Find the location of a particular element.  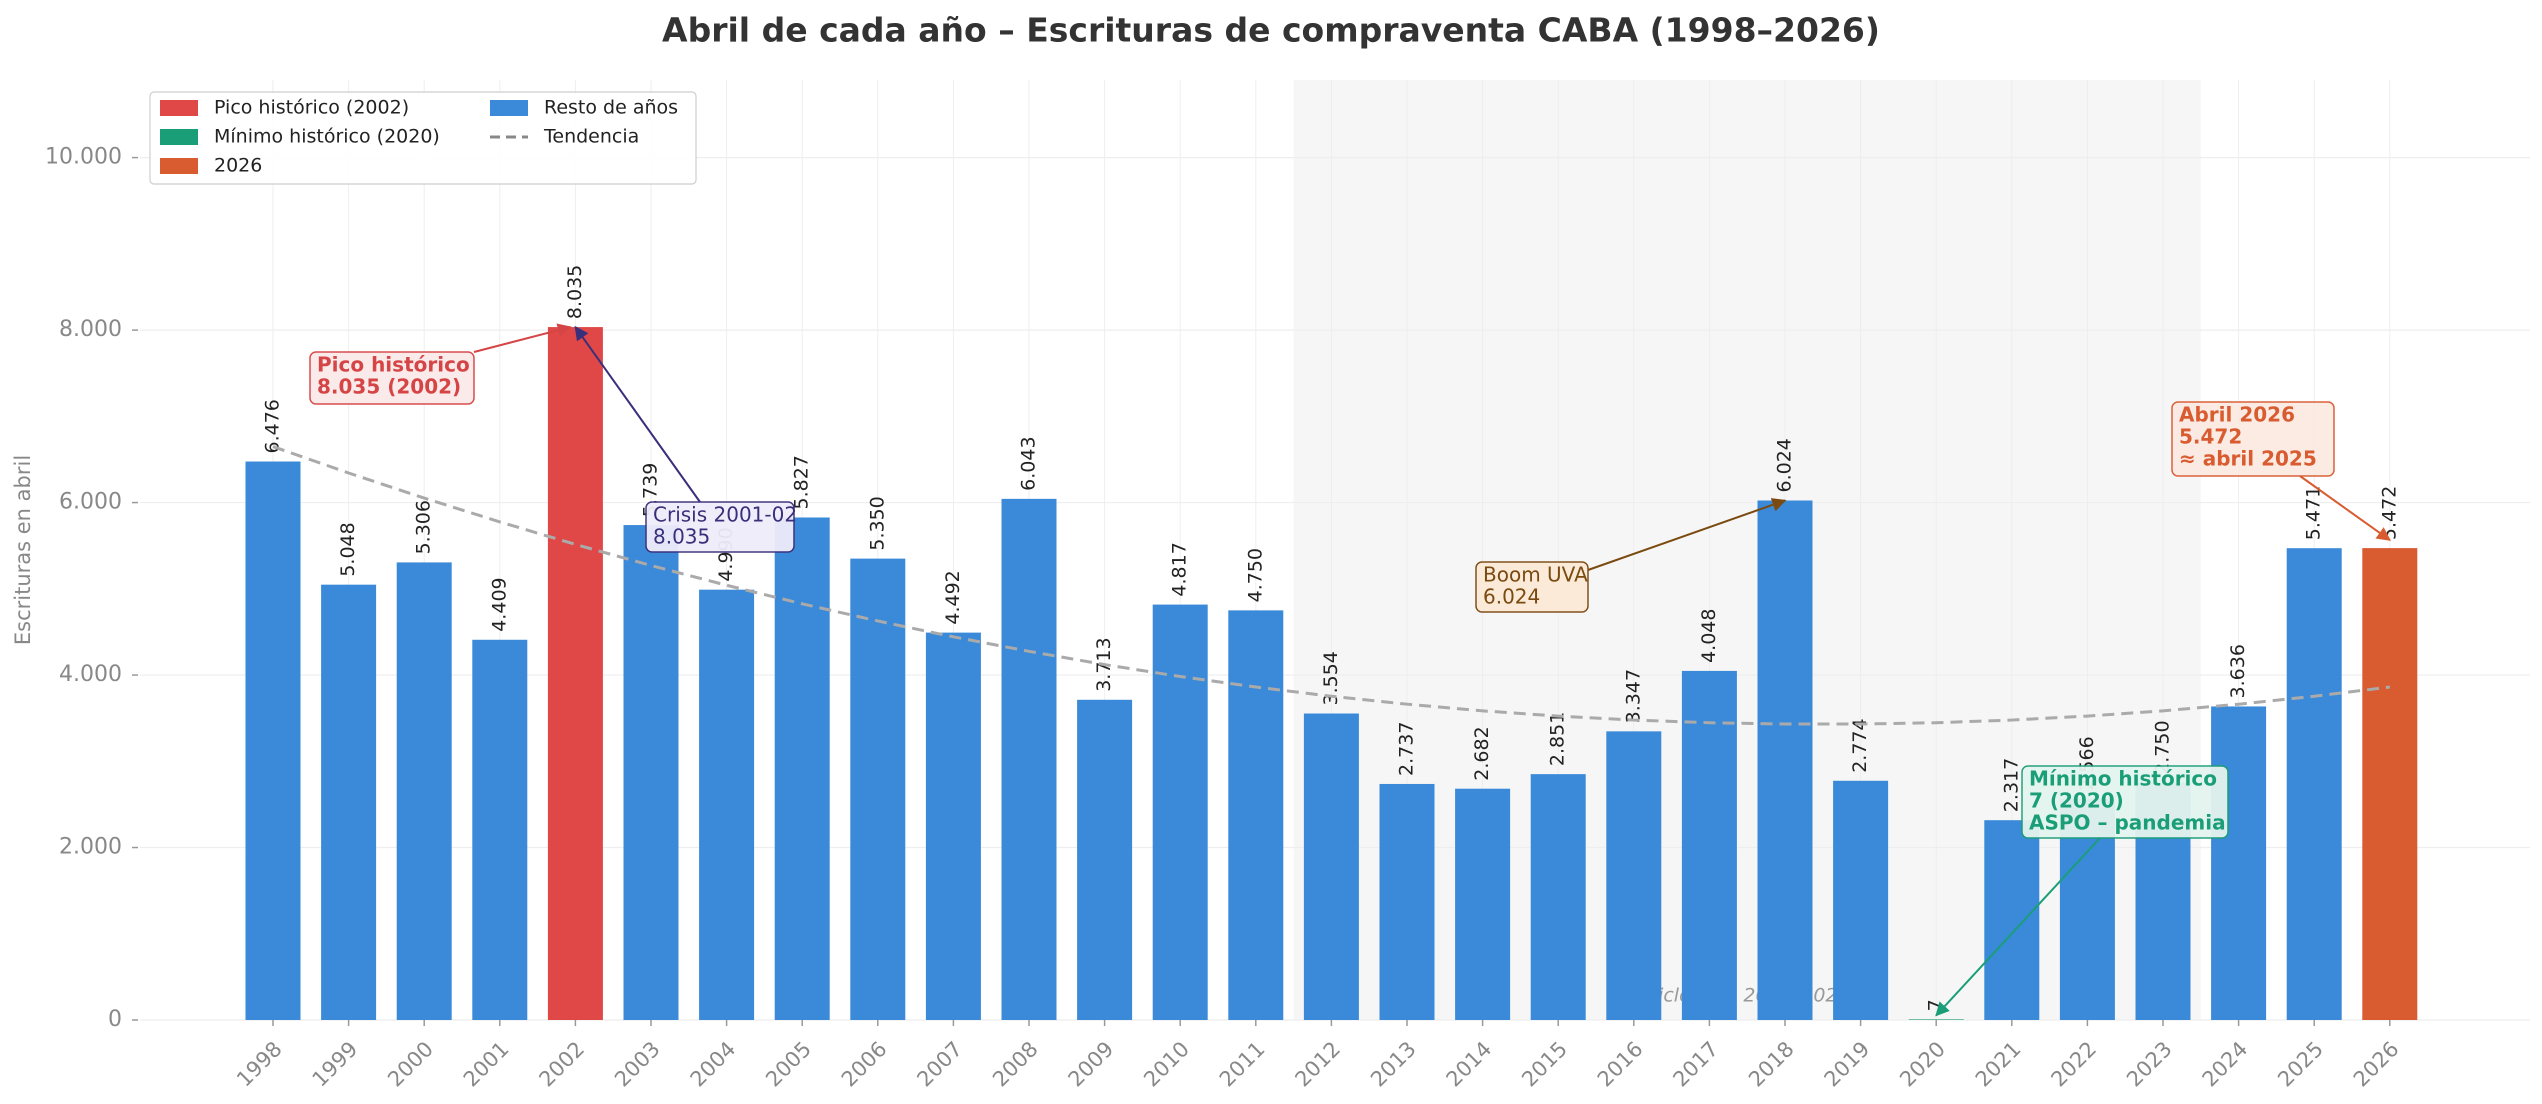

value-label: 5.471 is located at coordinates (2314, 513).